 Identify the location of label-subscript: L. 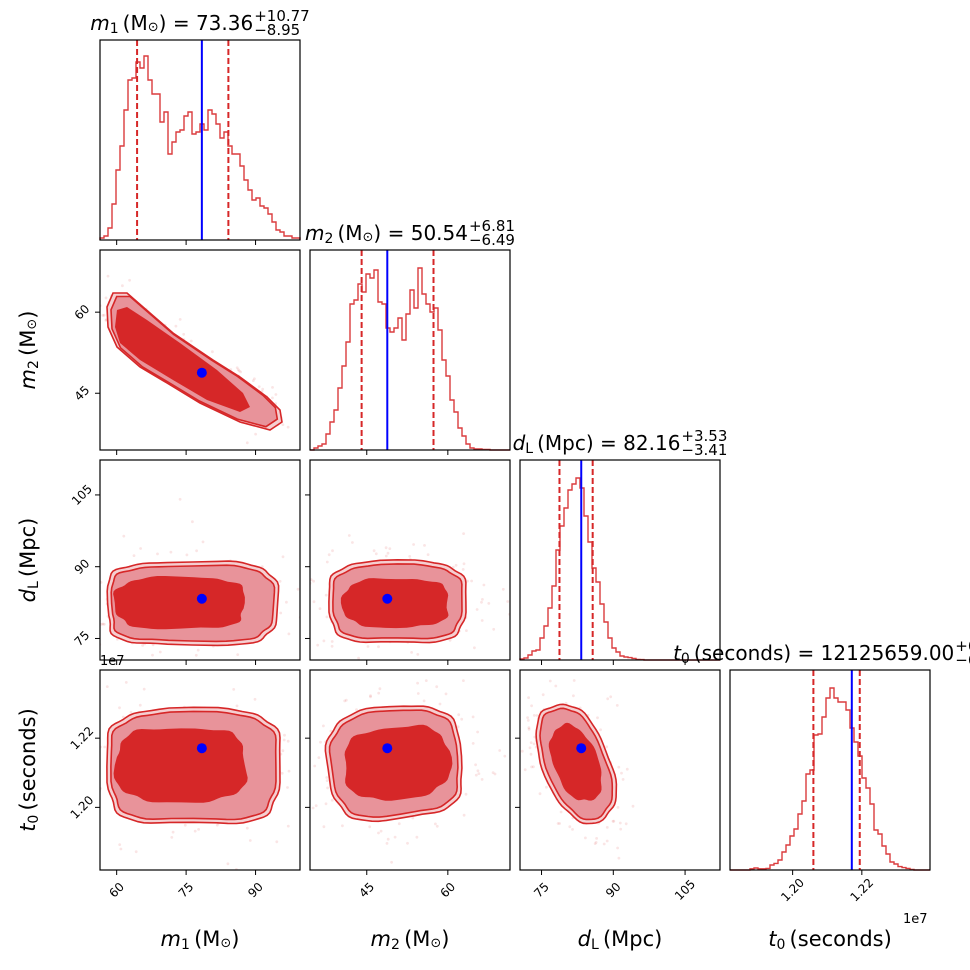
(529, 449).